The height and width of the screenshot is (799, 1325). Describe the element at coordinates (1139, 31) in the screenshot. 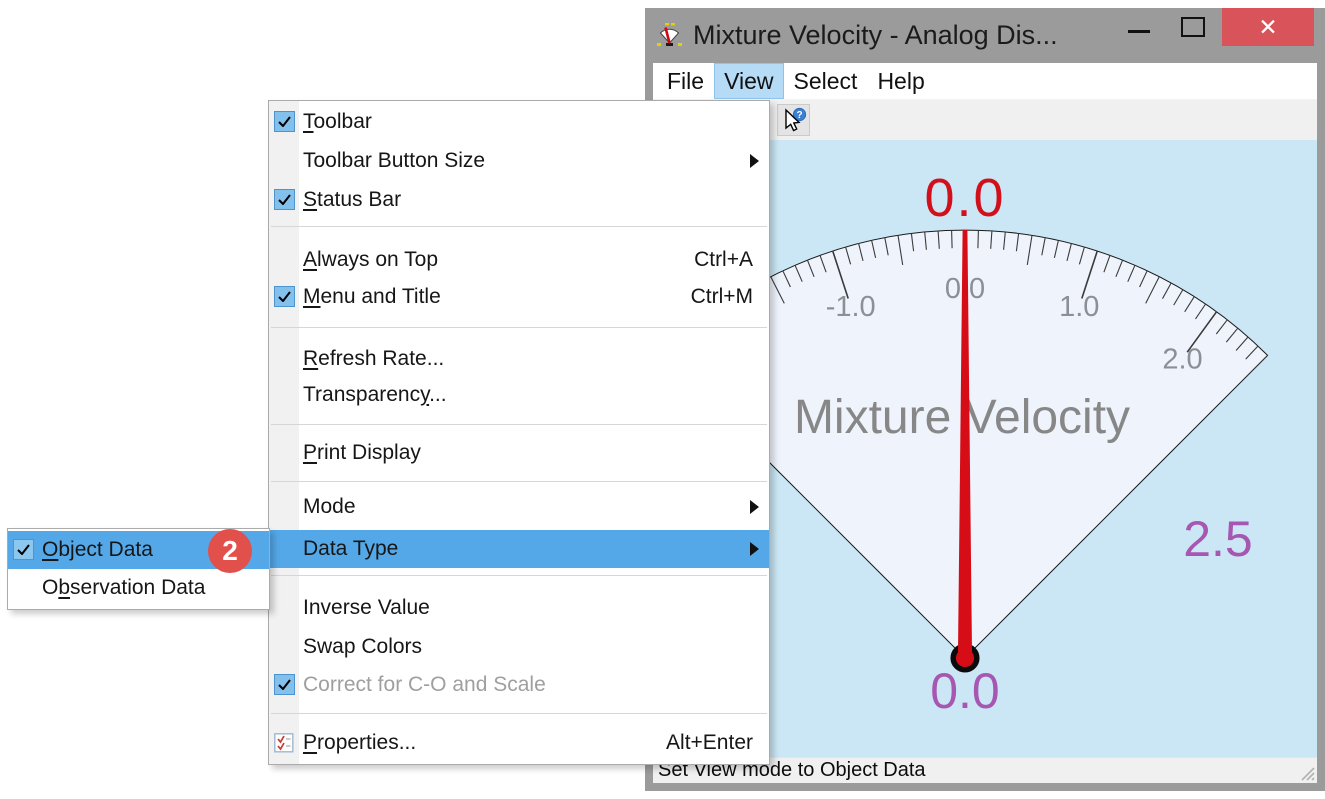

I see `minimize-icon` at that location.